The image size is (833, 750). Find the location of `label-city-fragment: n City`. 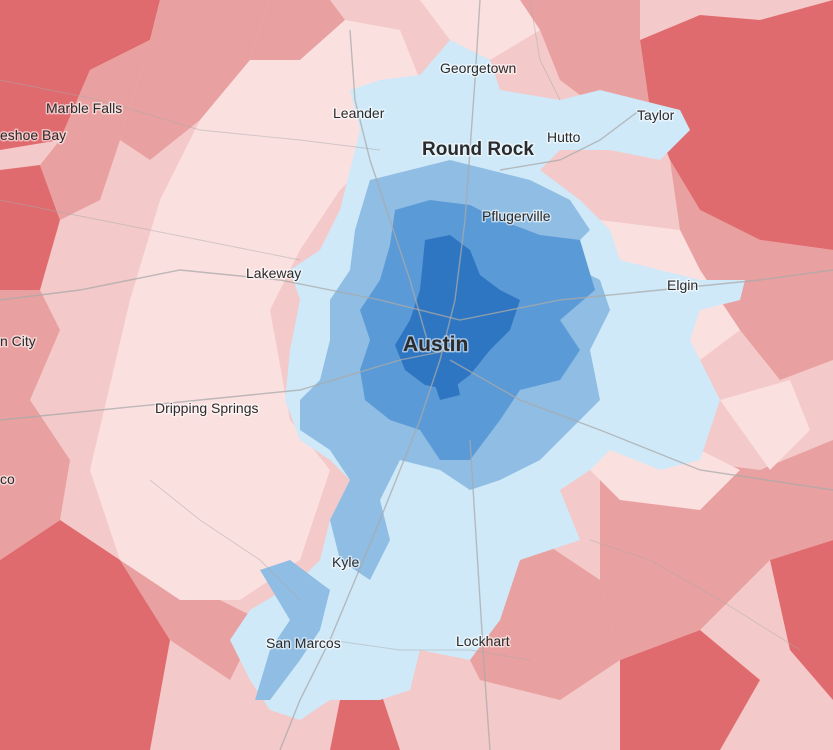

label-city-fragment: n City is located at coordinates (18, 341).